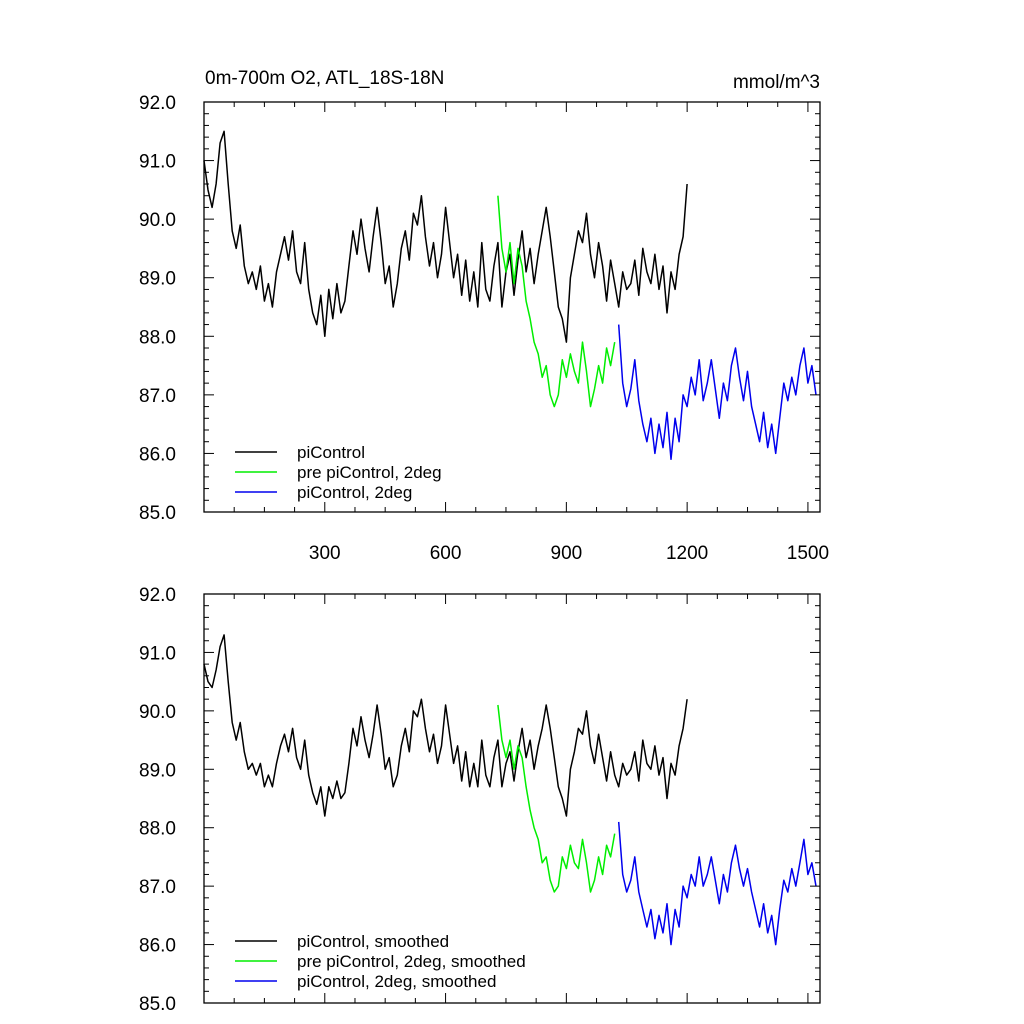 This screenshot has height=1024, width=1024. What do you see at coordinates (369, 472) in the screenshot?
I see `legend-label-pre-picontrol-2deg: pre piControl, 2deg` at bounding box center [369, 472].